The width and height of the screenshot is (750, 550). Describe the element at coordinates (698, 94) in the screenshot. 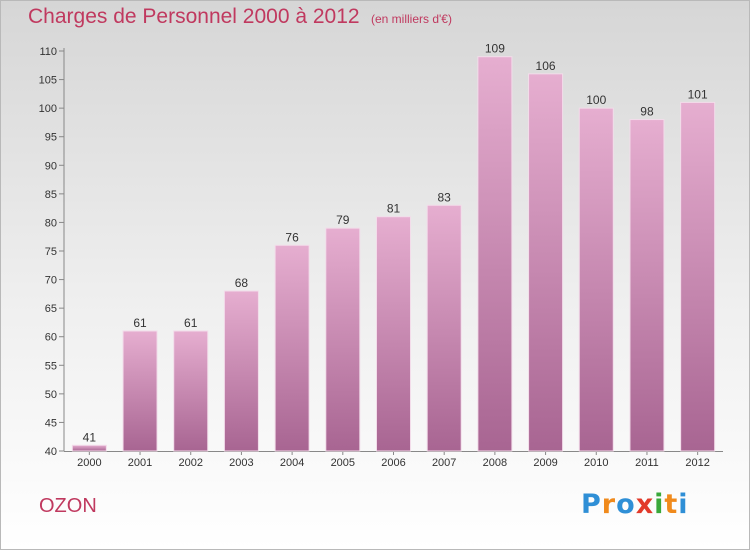

I see `data-label: 101` at that location.